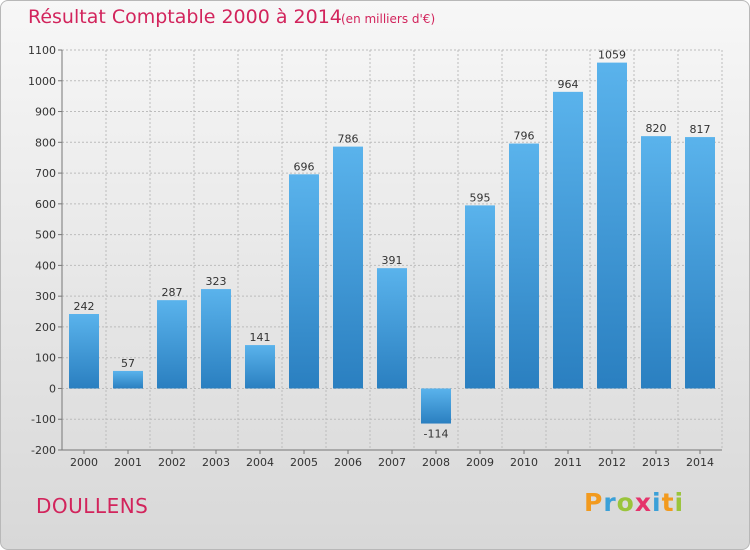 This screenshot has width=750, height=550. I want to click on y-tick-label: 700, so click(45, 173).